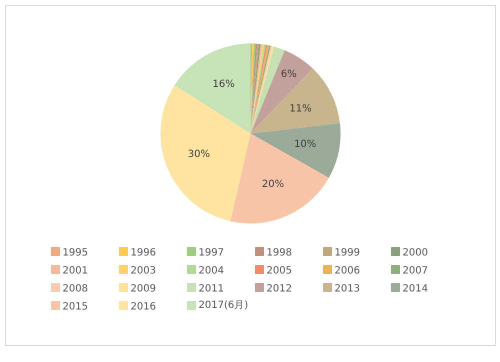 This screenshot has height=362, width=500. I want to click on legend-label: 2013, so click(347, 289).